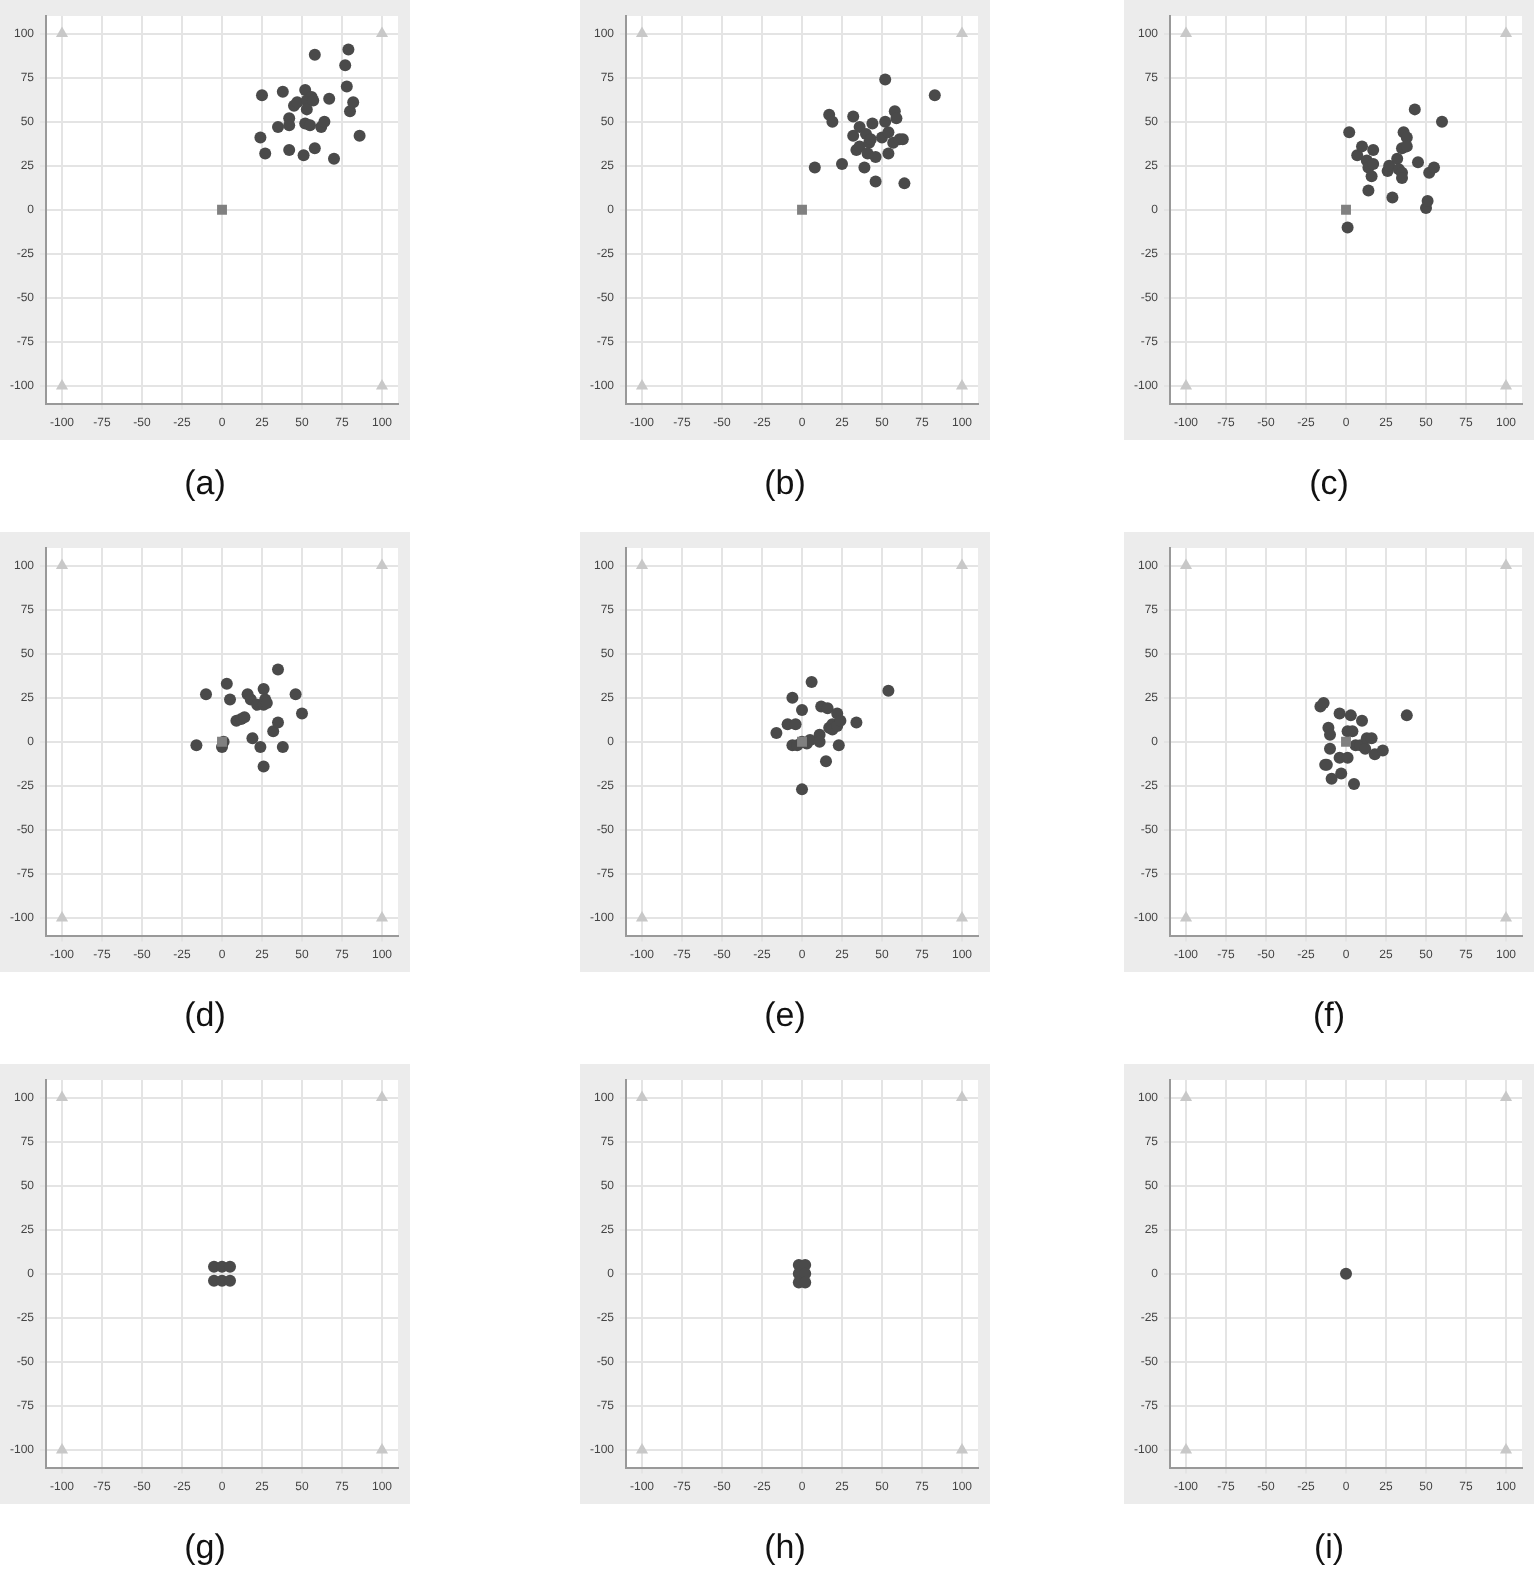 This screenshot has height=1586, width=1538. I want to click on text: (f), so click(1329, 1016).